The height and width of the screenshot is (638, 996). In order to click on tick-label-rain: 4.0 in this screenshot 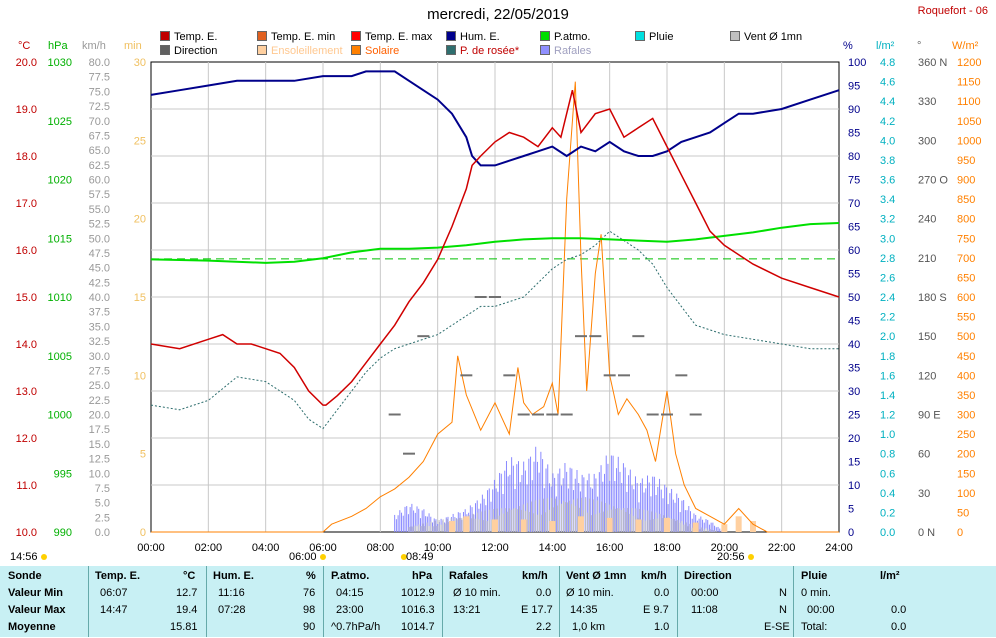, I will do `click(887, 141)`.